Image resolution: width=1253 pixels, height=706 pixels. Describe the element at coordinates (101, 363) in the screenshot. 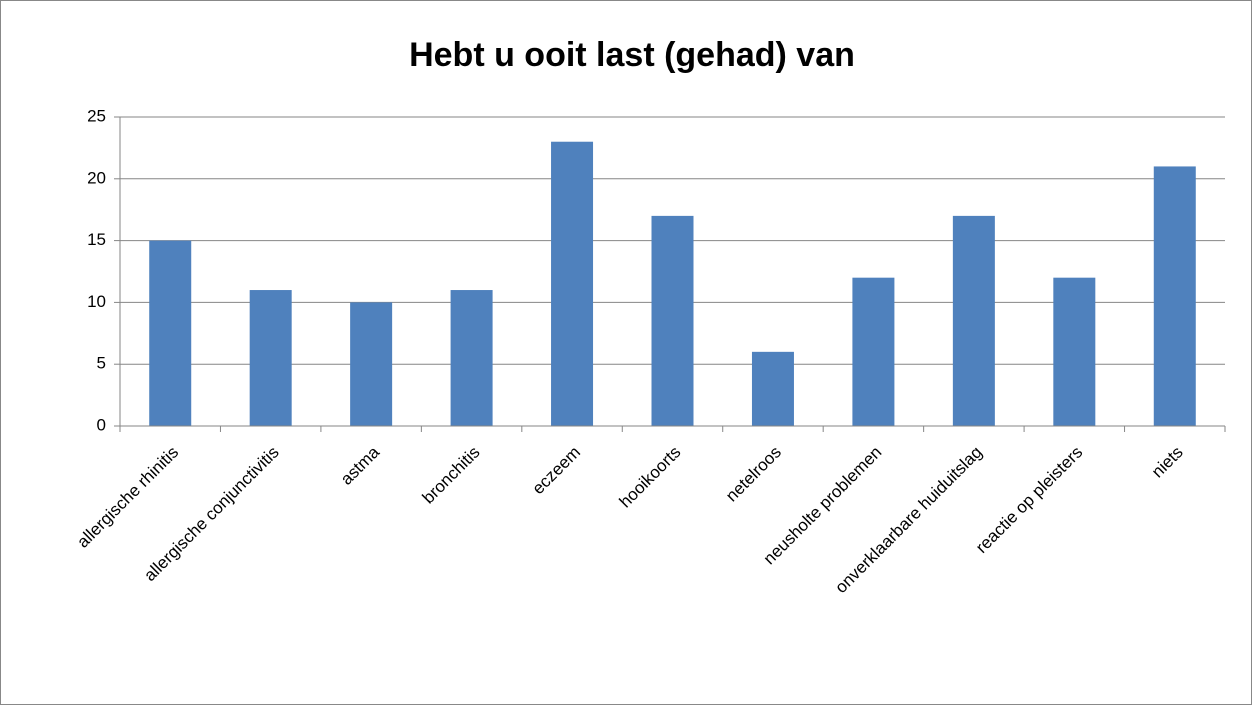

I see `y-tick-label: 5` at that location.